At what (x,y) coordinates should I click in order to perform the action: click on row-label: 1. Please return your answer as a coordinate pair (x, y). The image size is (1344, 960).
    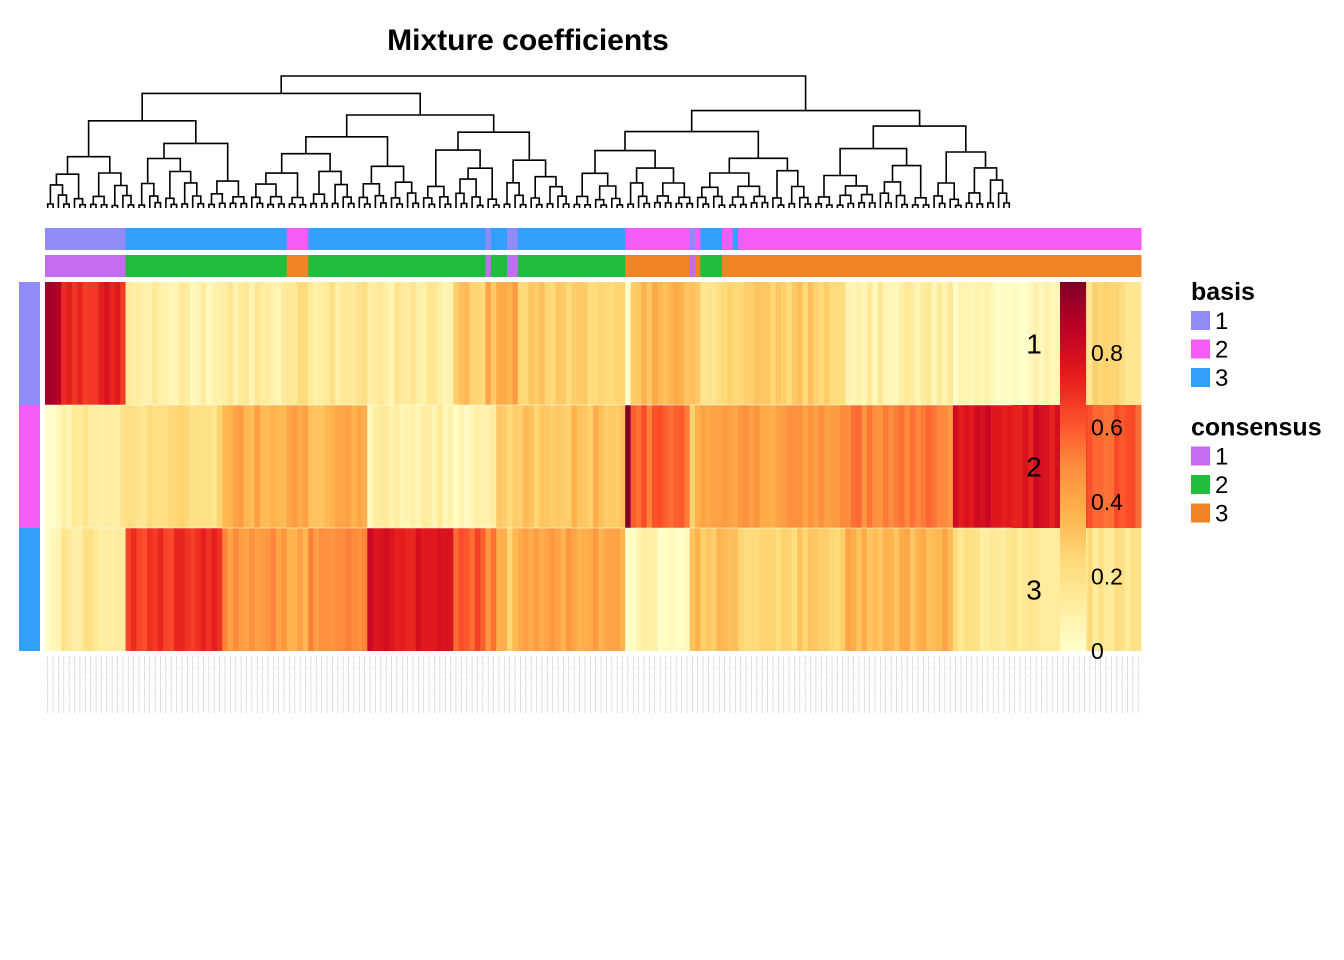
    Looking at the image, I should click on (1034, 344).